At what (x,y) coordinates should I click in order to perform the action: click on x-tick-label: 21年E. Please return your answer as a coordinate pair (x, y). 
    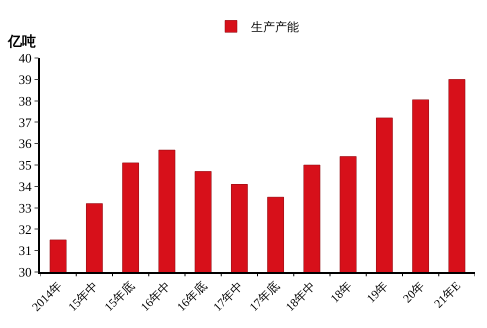
    Looking at the image, I should click on (447, 294).